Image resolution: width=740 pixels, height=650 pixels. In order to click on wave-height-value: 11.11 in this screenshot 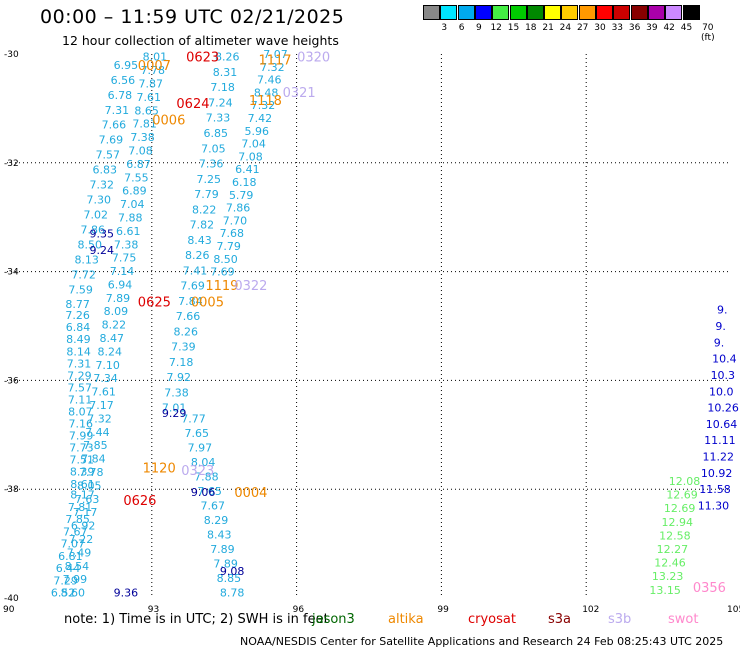, I will do `click(720, 440)`.